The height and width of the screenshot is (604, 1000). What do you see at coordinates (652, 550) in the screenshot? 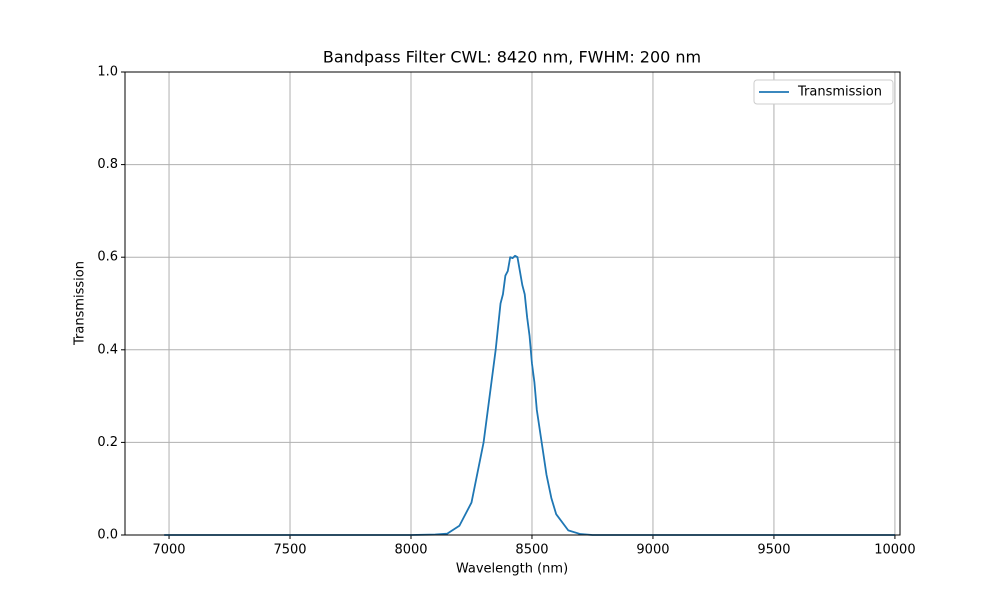
I see `x-tick-label: 9000` at bounding box center [652, 550].